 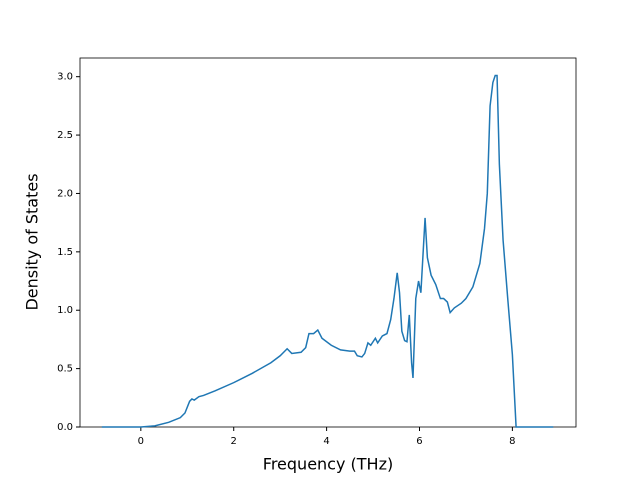 What do you see at coordinates (512, 441) in the screenshot?
I see `x-tick-label: 8` at bounding box center [512, 441].